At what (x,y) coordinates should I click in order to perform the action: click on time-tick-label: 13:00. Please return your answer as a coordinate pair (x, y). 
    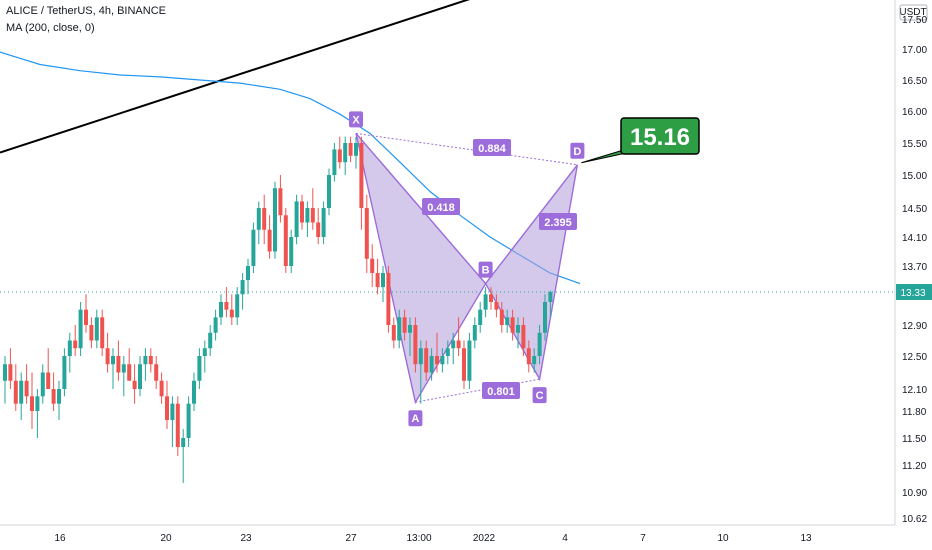
    Looking at the image, I should click on (418, 538).